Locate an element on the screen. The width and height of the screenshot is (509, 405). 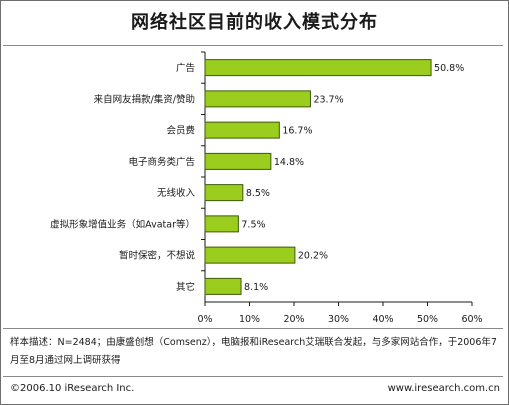
value-label: 20.2% is located at coordinates (313, 256).